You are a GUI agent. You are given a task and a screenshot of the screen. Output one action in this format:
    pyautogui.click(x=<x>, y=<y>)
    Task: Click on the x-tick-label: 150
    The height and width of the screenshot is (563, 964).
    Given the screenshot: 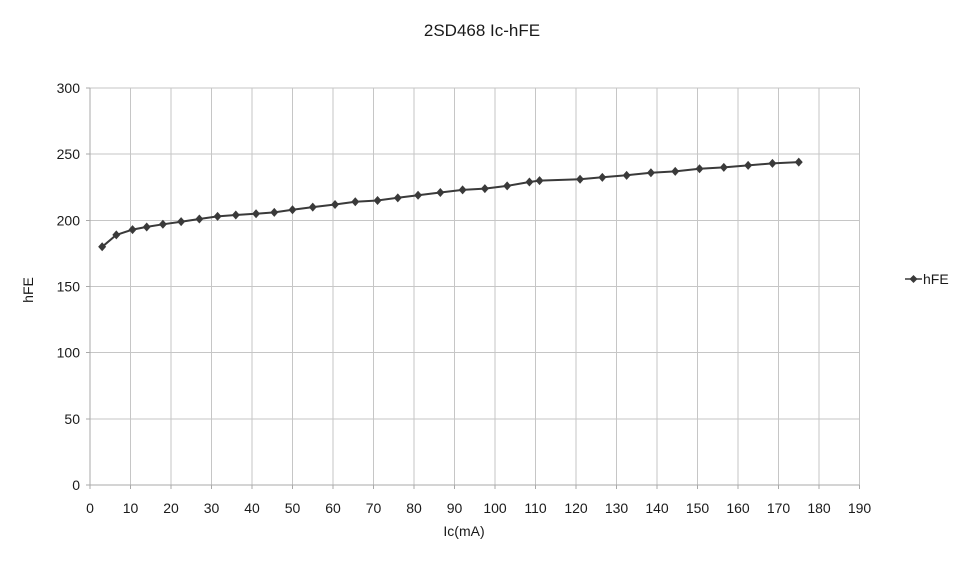 What is the action you would take?
    pyautogui.click(x=698, y=508)
    